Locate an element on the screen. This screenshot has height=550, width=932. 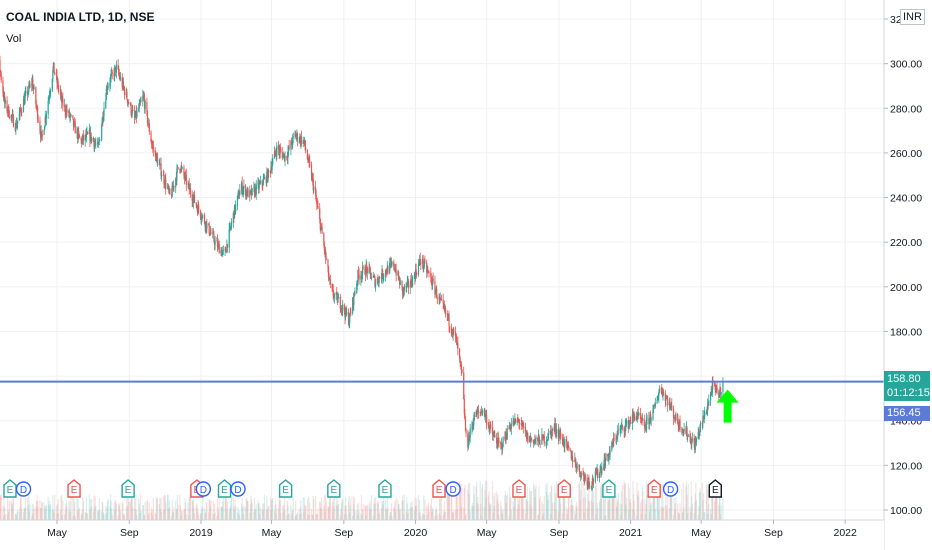
earnings-dividend-markers: EDEEEDEDEEEEDEEEEDE is located at coordinates (362, 488).